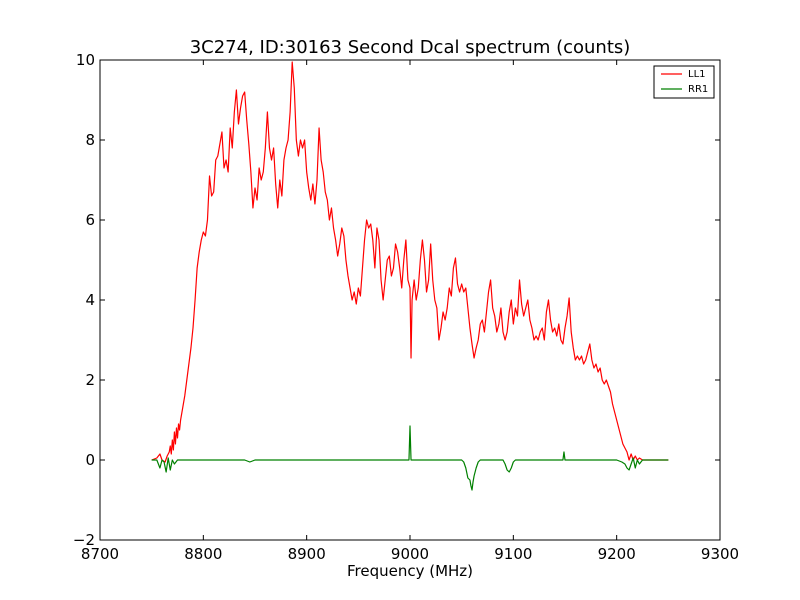 The height and width of the screenshot is (600, 800). What do you see at coordinates (720, 554) in the screenshot?
I see `x-tick-label: 9300` at bounding box center [720, 554].